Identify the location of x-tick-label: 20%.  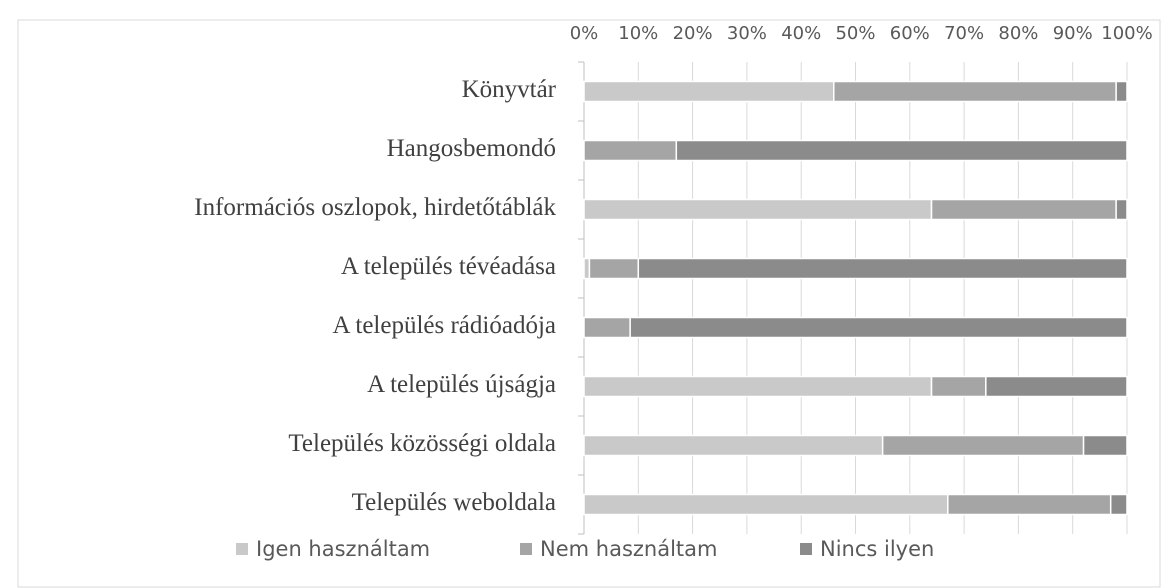
(693, 33).